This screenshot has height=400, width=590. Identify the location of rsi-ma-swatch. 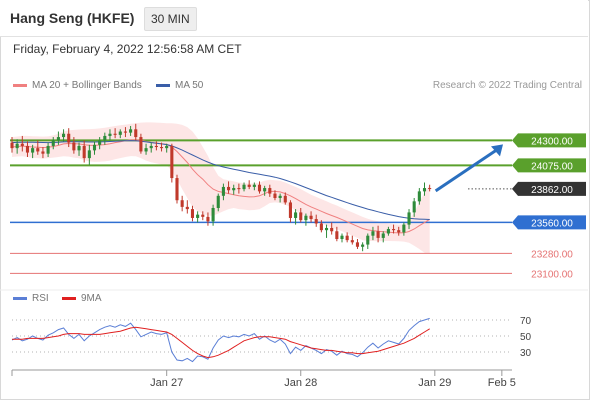
(69, 298).